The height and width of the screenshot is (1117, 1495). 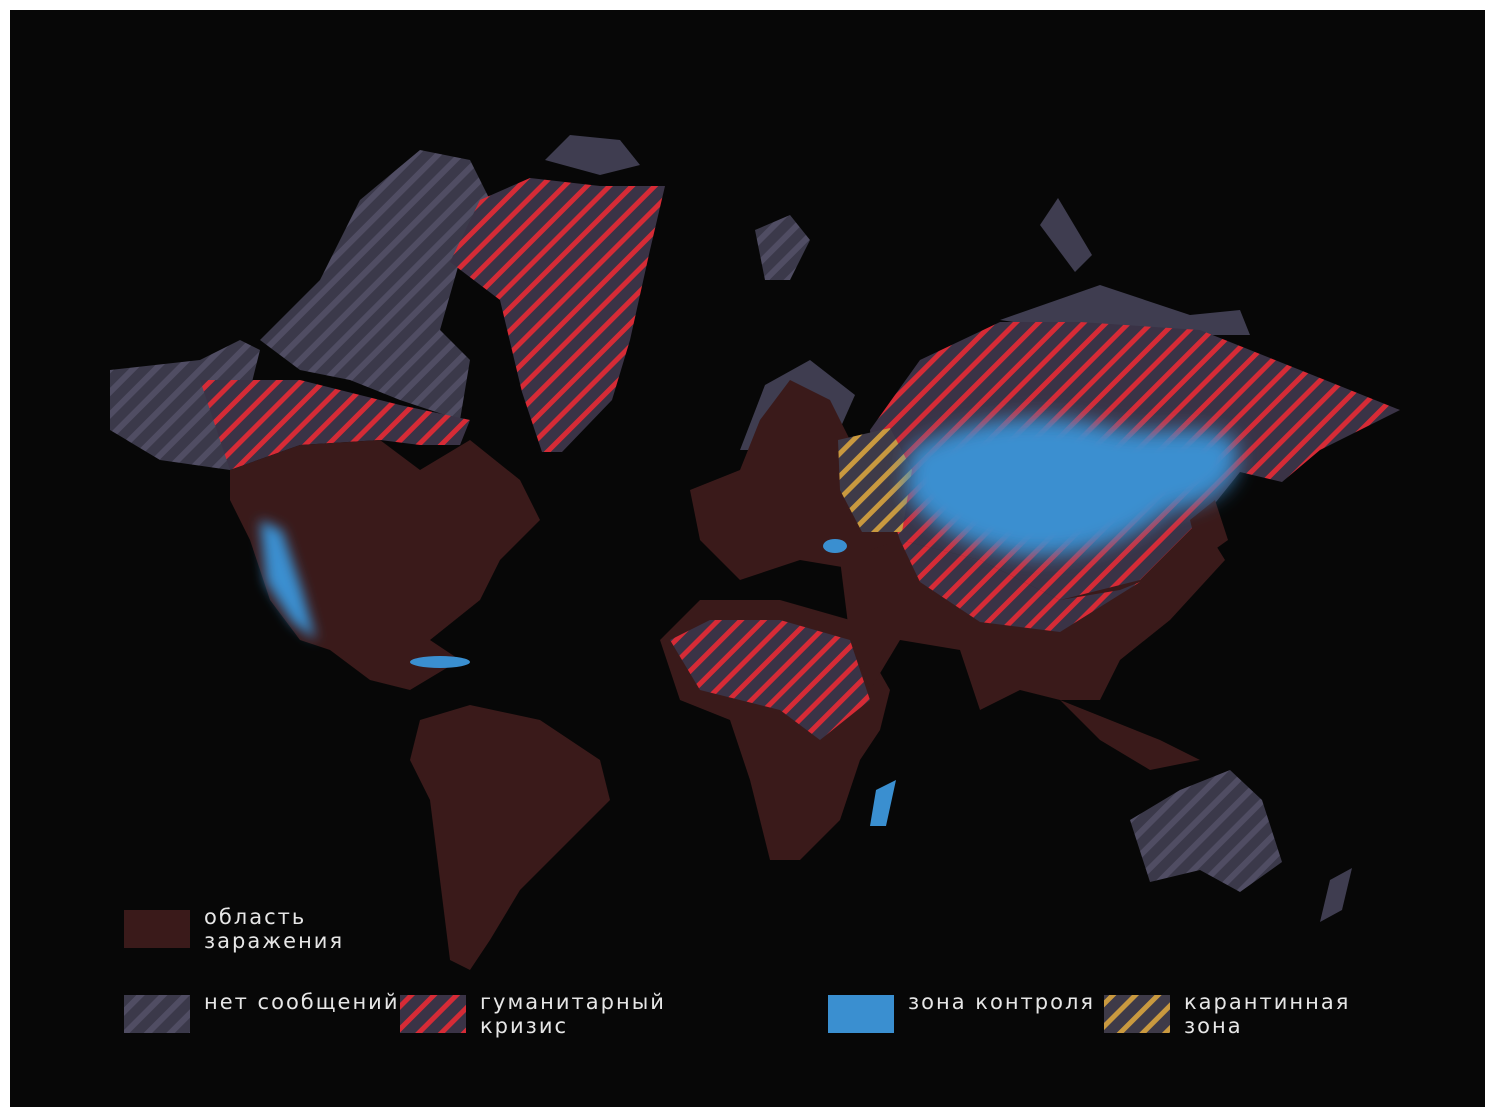 What do you see at coordinates (782, 247) in the screenshot?
I see `svalbard` at bounding box center [782, 247].